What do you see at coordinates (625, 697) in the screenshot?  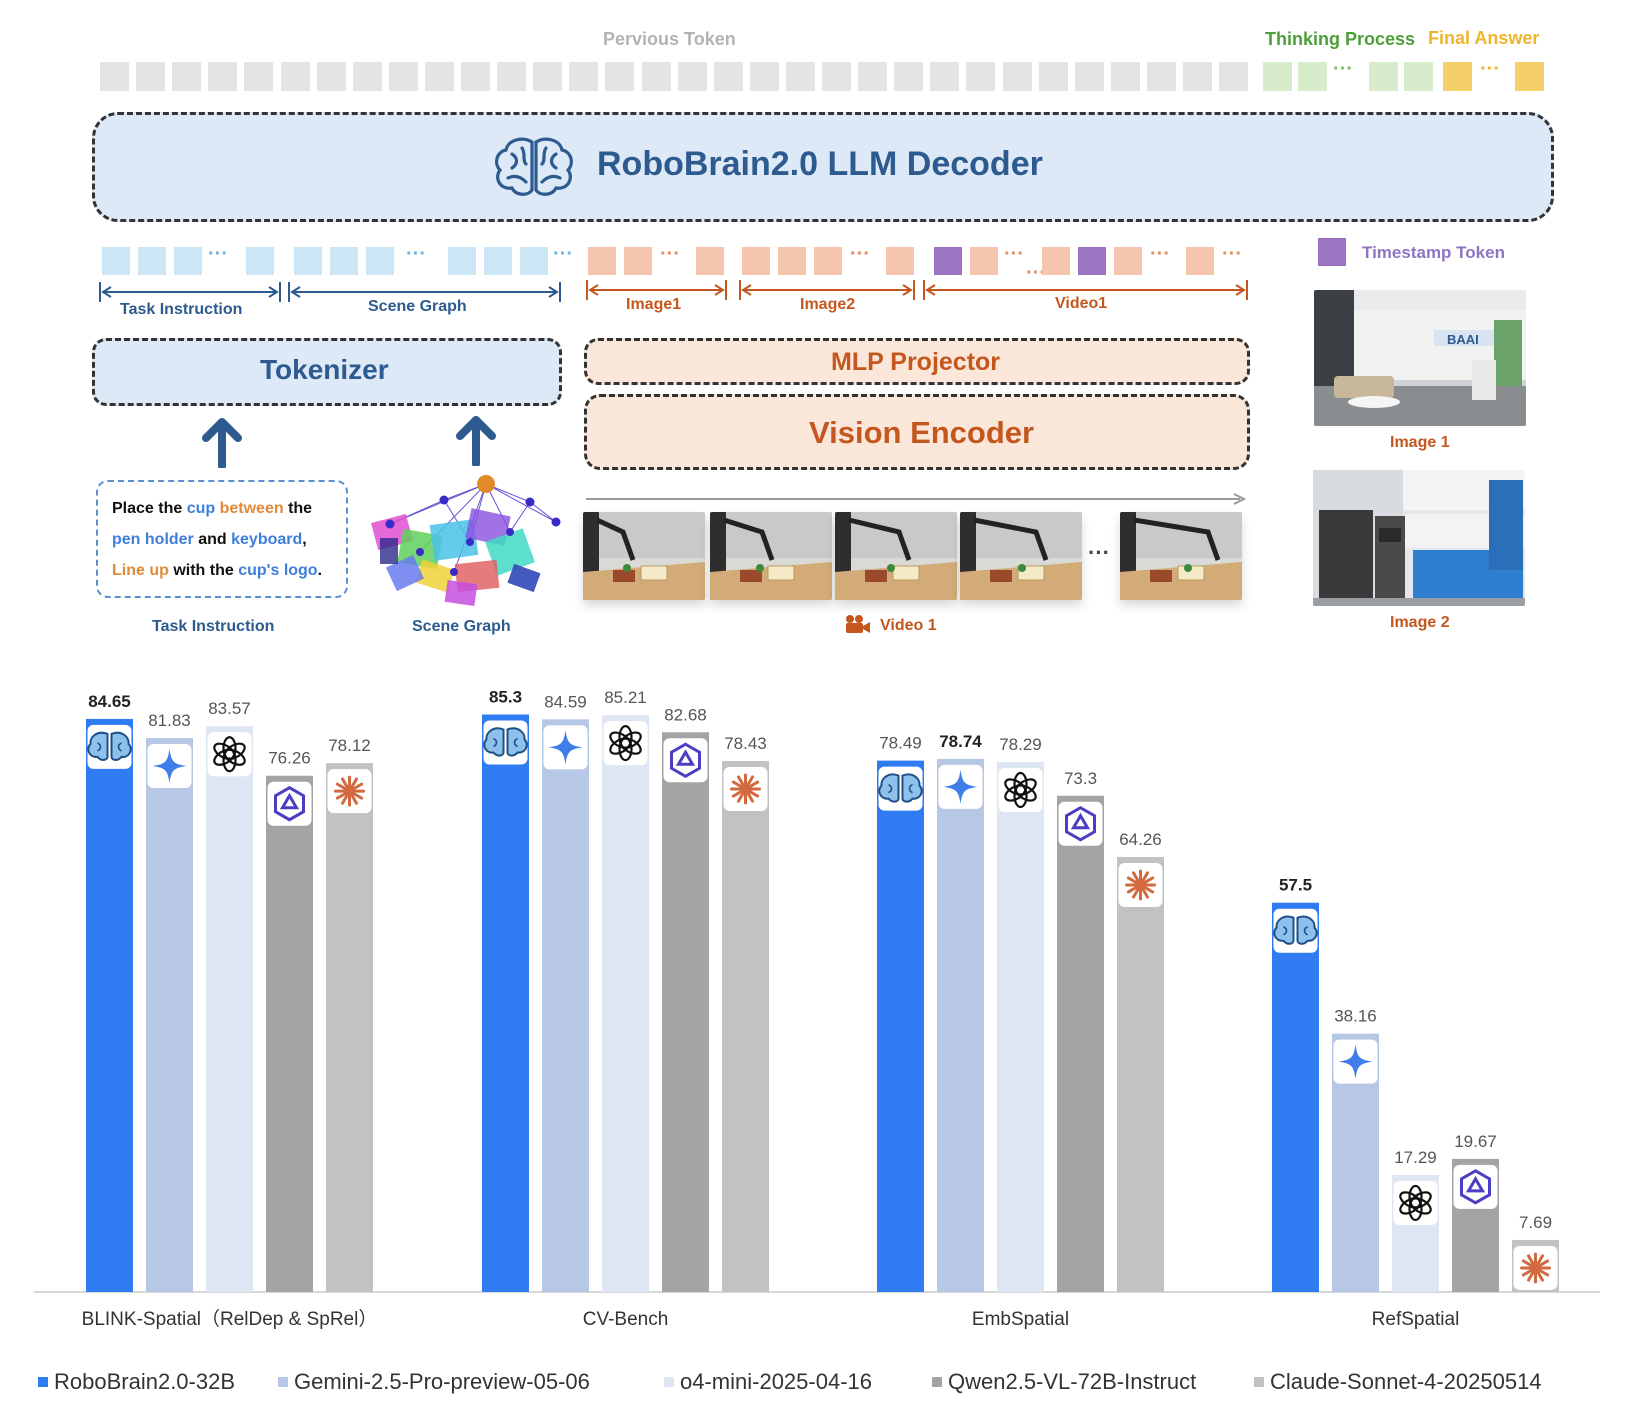 I see `bar-value-label: 85.21` at bounding box center [625, 697].